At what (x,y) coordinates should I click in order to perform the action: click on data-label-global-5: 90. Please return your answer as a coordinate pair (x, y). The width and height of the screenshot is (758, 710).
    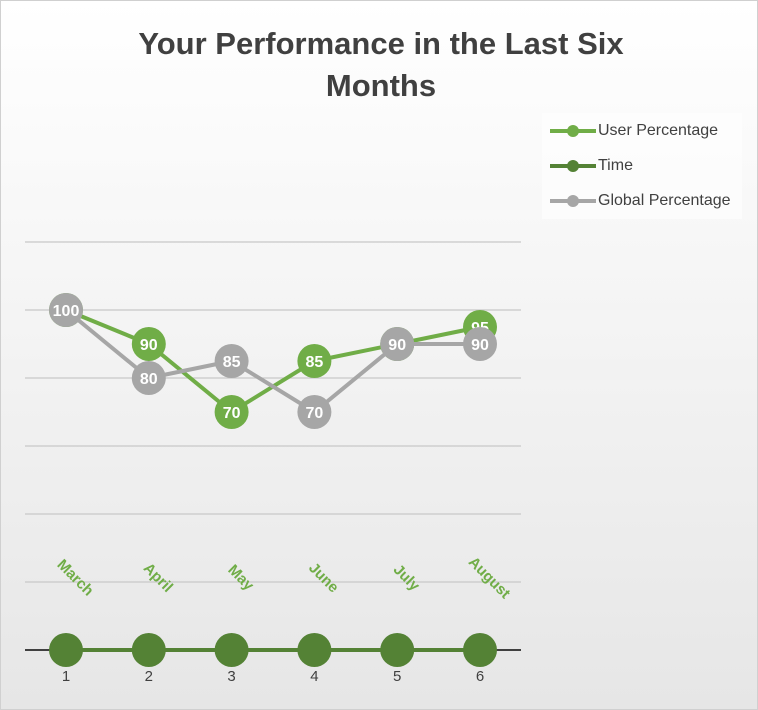
    Looking at the image, I should click on (397, 345).